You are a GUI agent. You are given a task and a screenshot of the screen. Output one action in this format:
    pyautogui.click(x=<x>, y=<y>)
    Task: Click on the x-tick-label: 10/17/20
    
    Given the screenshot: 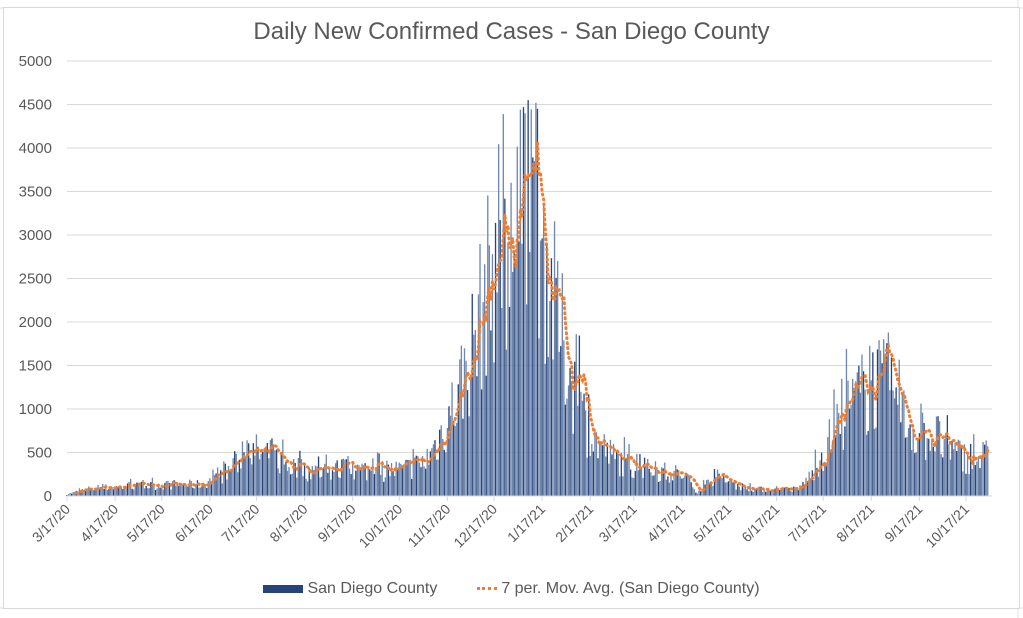 What is the action you would take?
    pyautogui.click(x=381, y=526)
    